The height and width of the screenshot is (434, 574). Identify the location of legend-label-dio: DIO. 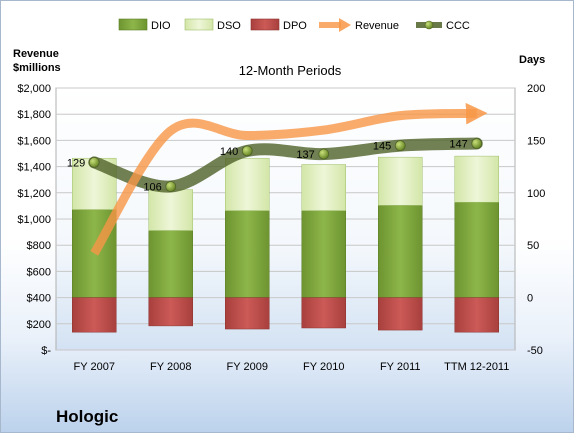
(161, 26).